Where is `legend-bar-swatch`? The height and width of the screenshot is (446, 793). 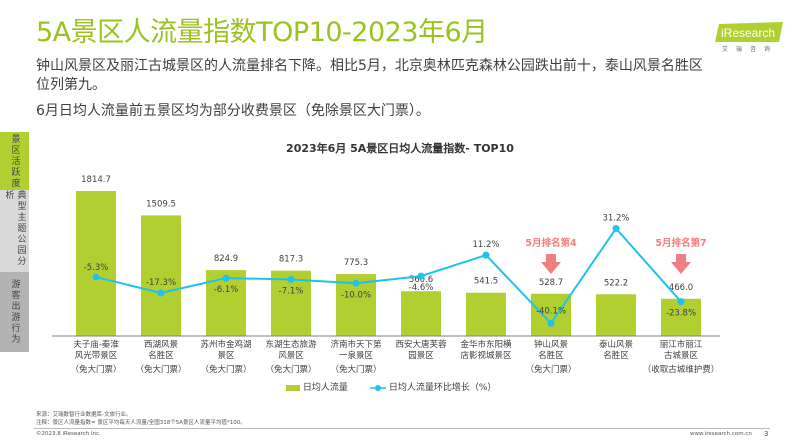 legend-bar-swatch is located at coordinates (293, 387).